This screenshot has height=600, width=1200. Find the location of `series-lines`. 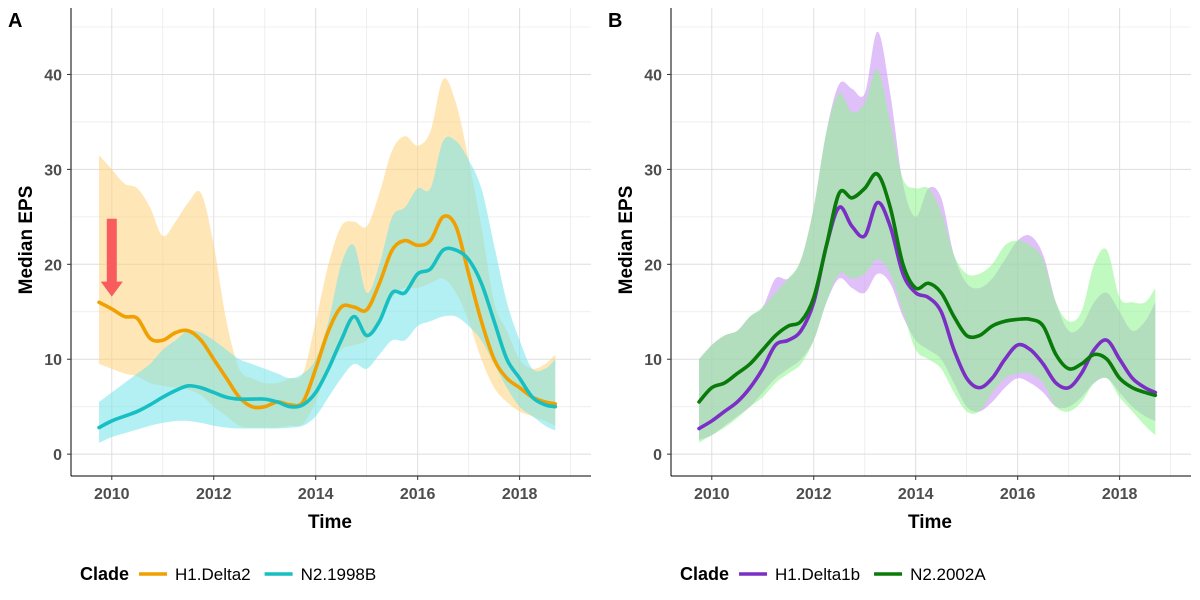

series-lines is located at coordinates (327, 322).